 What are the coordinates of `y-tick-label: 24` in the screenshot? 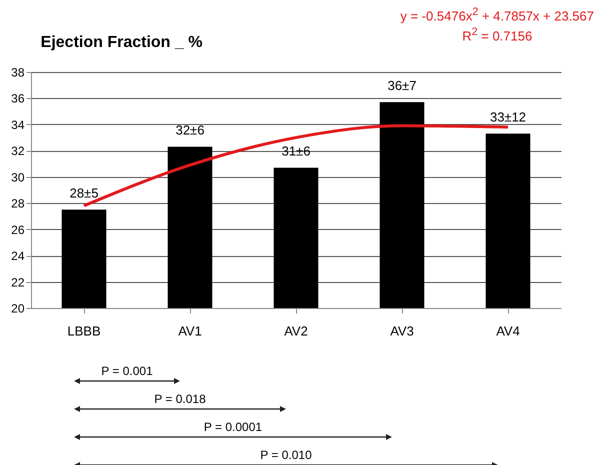 It's located at (18, 256).